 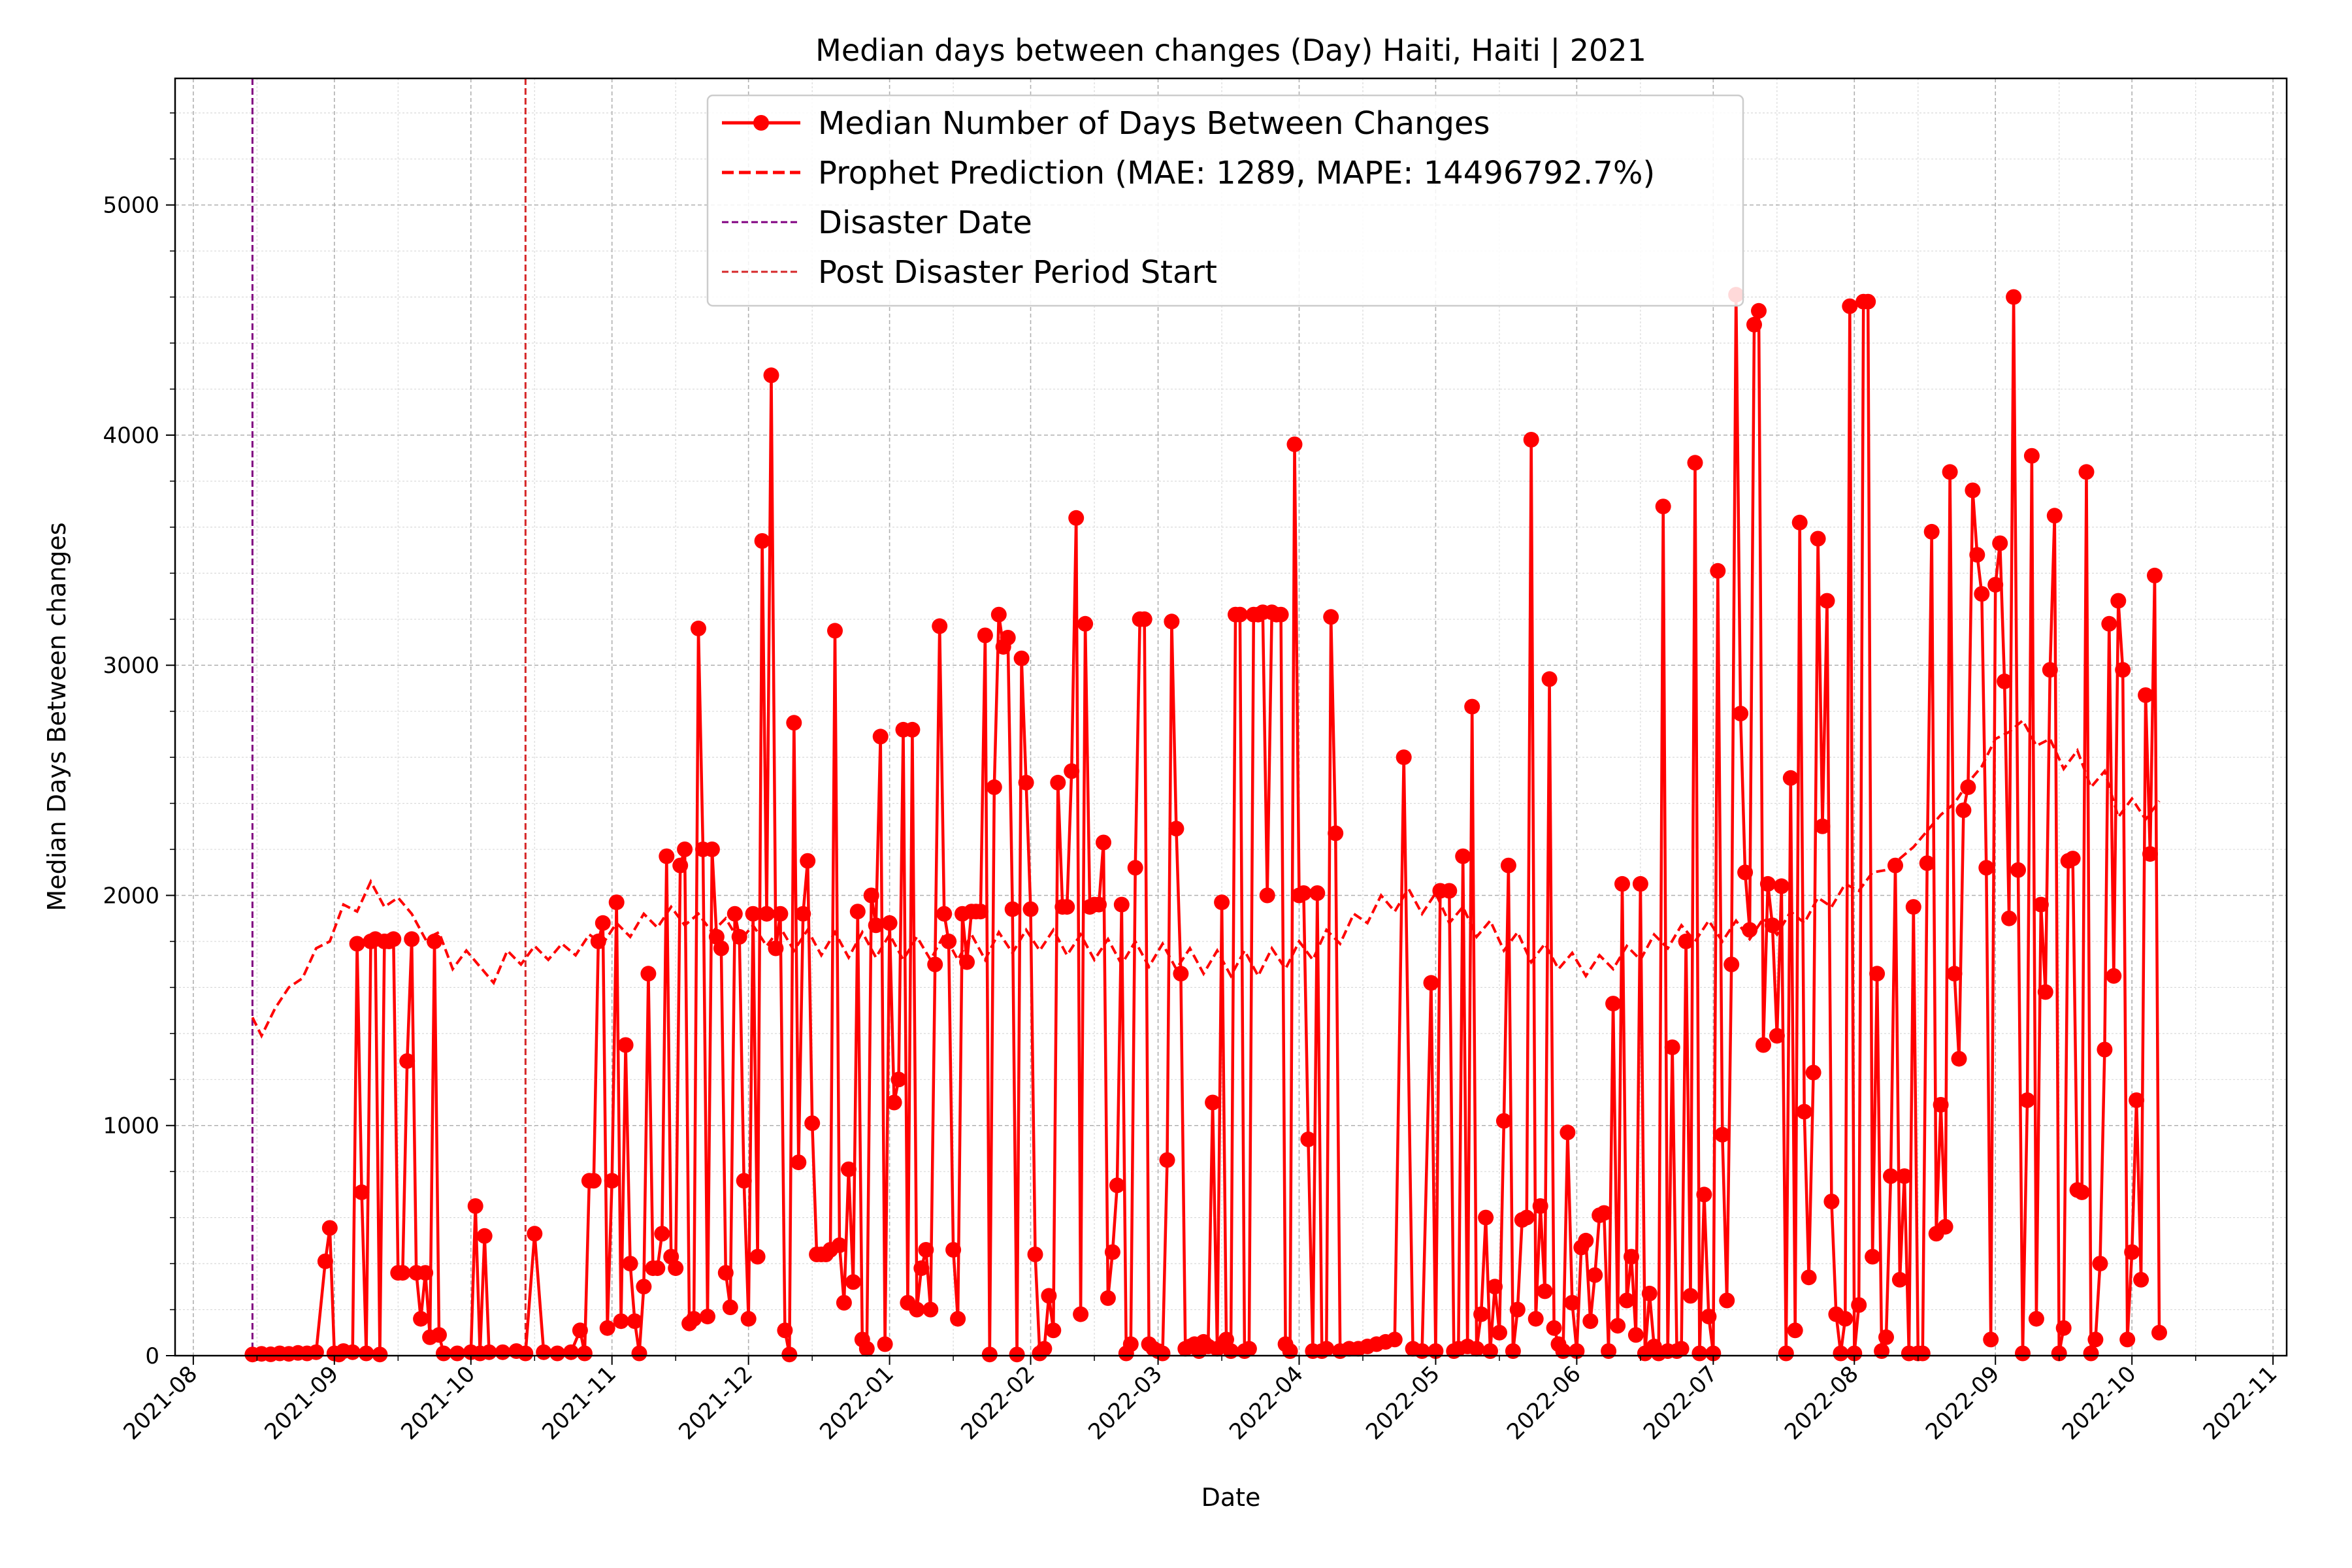 I want to click on legend-swatch-marker, so click(x=761, y=123).